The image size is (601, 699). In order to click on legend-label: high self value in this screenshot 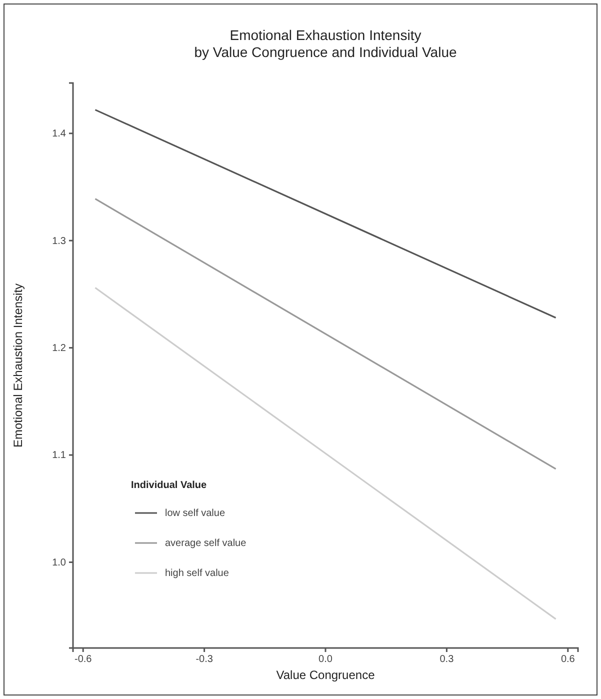, I will do `click(197, 573)`.